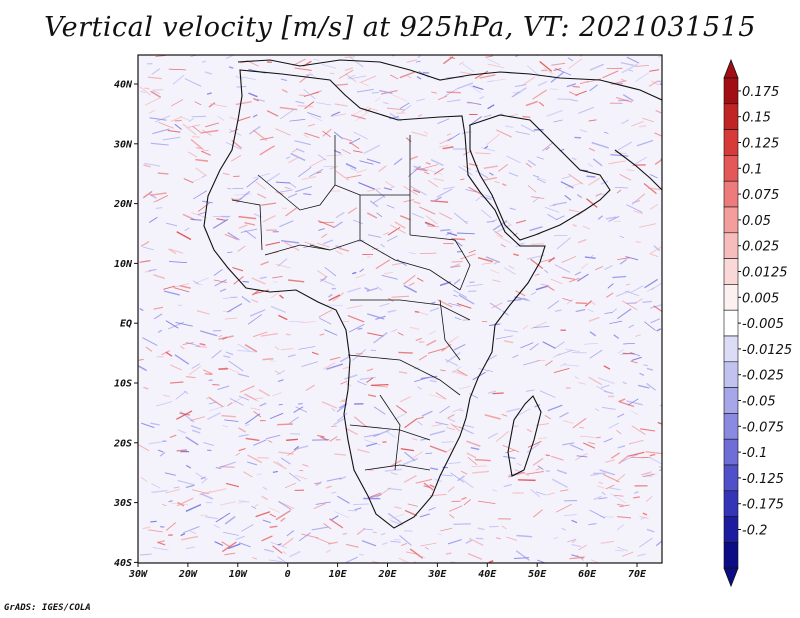 The image size is (800, 618). What do you see at coordinates (754, 453) in the screenshot?
I see `colorbar-label: -0.1` at bounding box center [754, 453].